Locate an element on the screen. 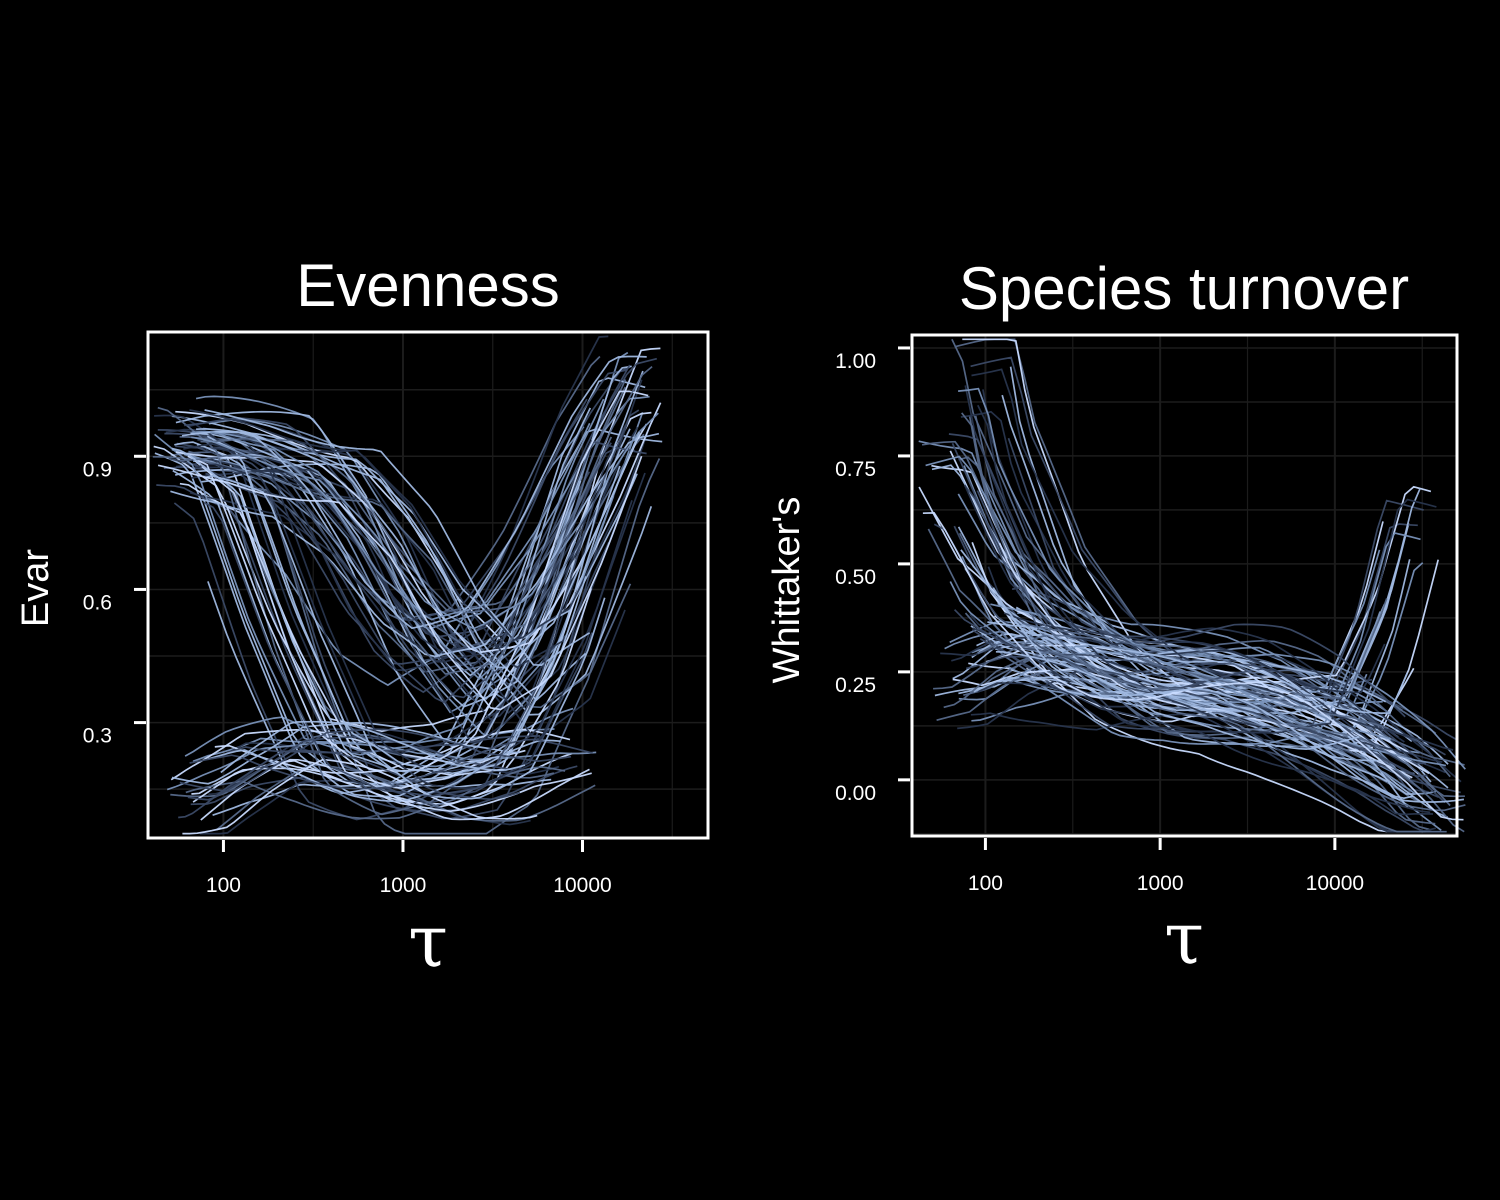 The image size is (1500, 1200). evenness-y-tick-label: 0.6 is located at coordinates (97, 602).